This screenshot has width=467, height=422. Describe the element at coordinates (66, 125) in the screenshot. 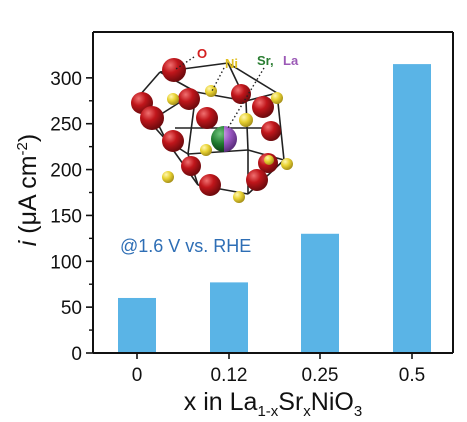

I see `y-tick-label-250: 250` at that location.